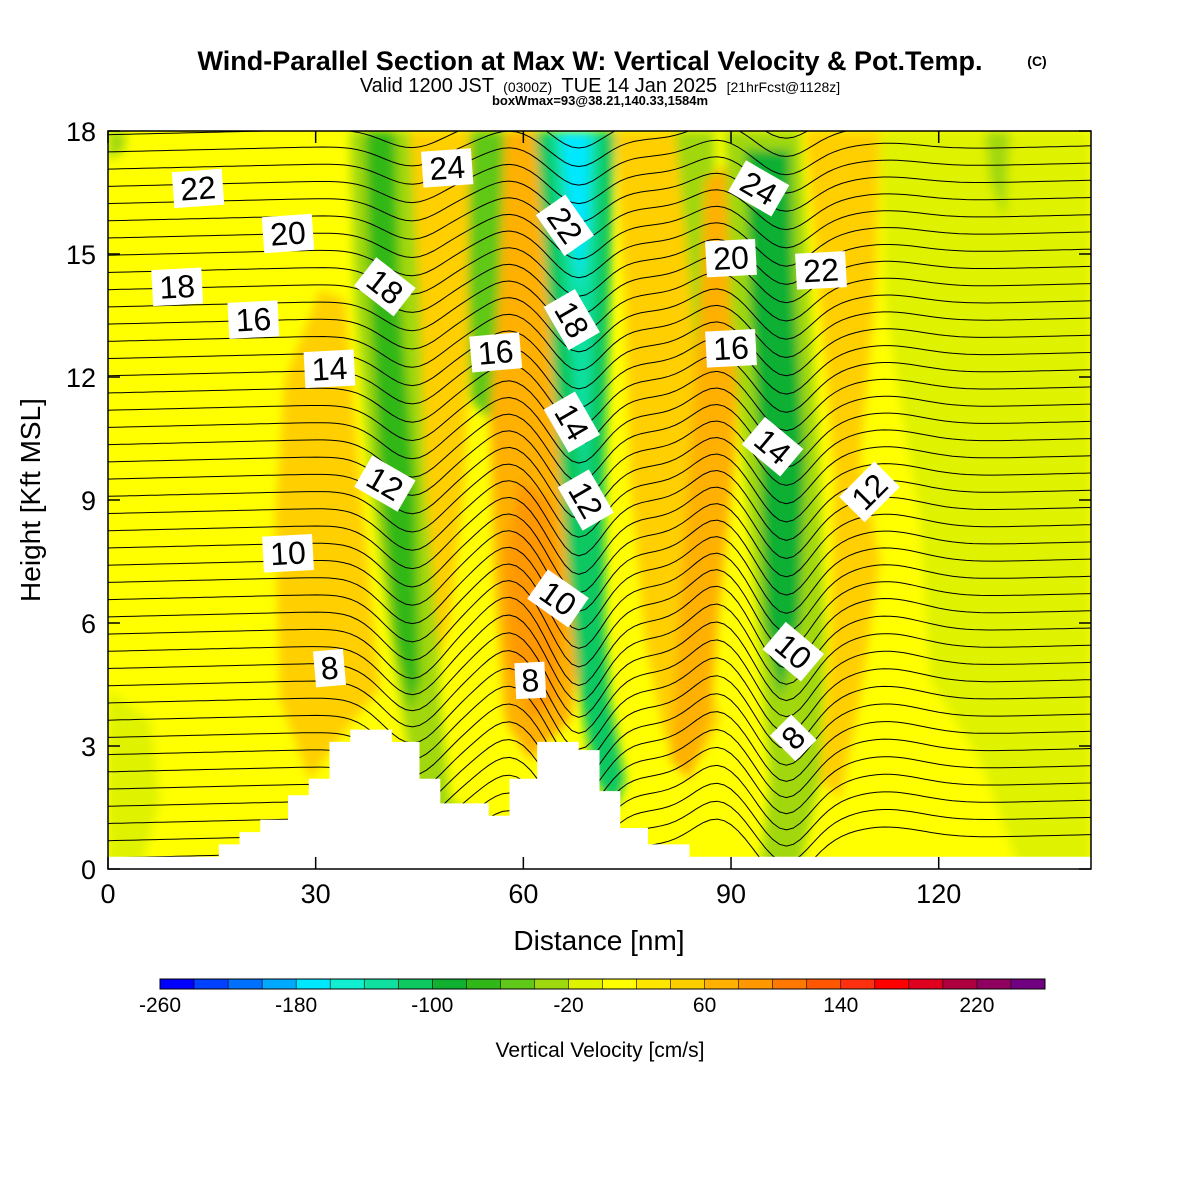  I want to click on isotherm-label-4: 16, so click(253, 319).